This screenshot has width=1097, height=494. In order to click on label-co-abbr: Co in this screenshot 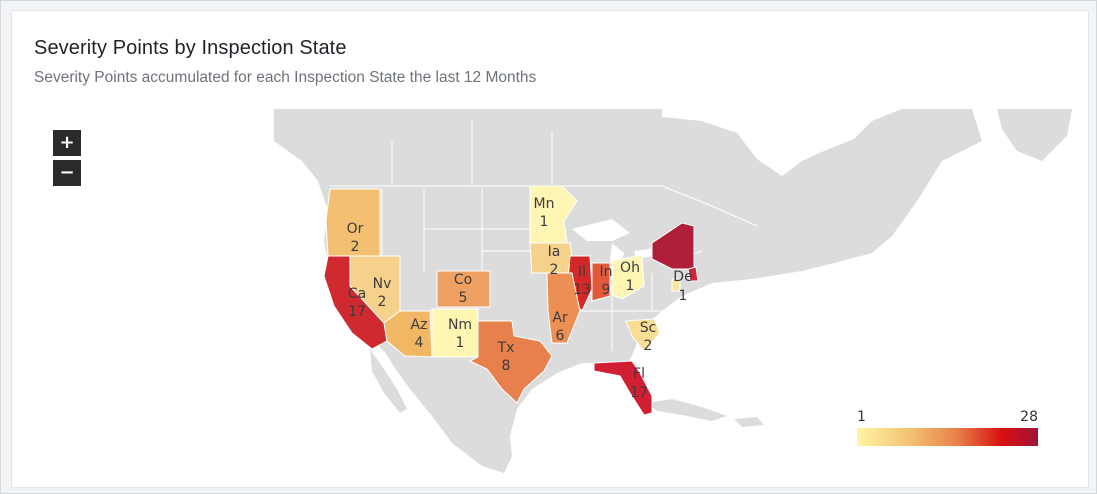, I will do `click(463, 280)`.